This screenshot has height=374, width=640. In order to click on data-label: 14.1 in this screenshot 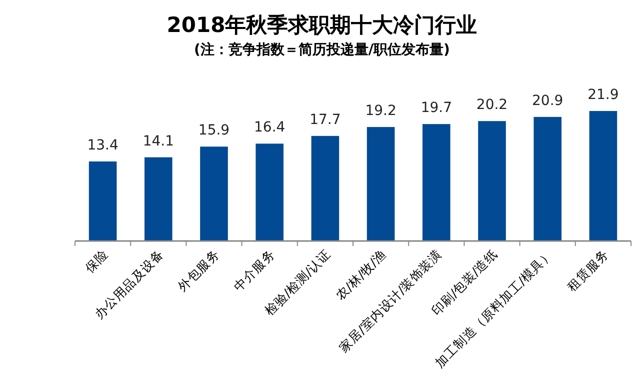, I will do `click(158, 141)`.